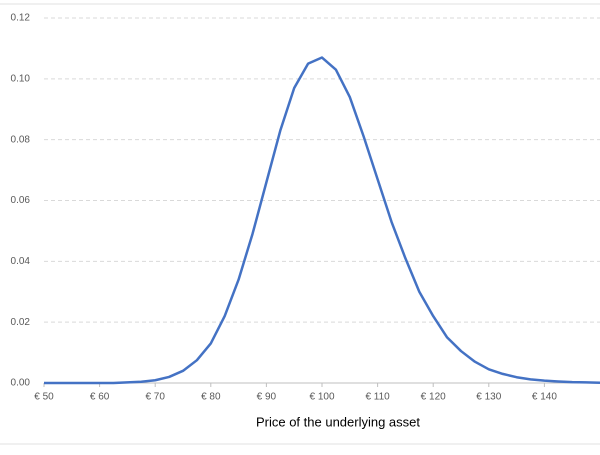 The image size is (600, 455). What do you see at coordinates (155, 397) in the screenshot?
I see `x-tick-label: € 70` at bounding box center [155, 397].